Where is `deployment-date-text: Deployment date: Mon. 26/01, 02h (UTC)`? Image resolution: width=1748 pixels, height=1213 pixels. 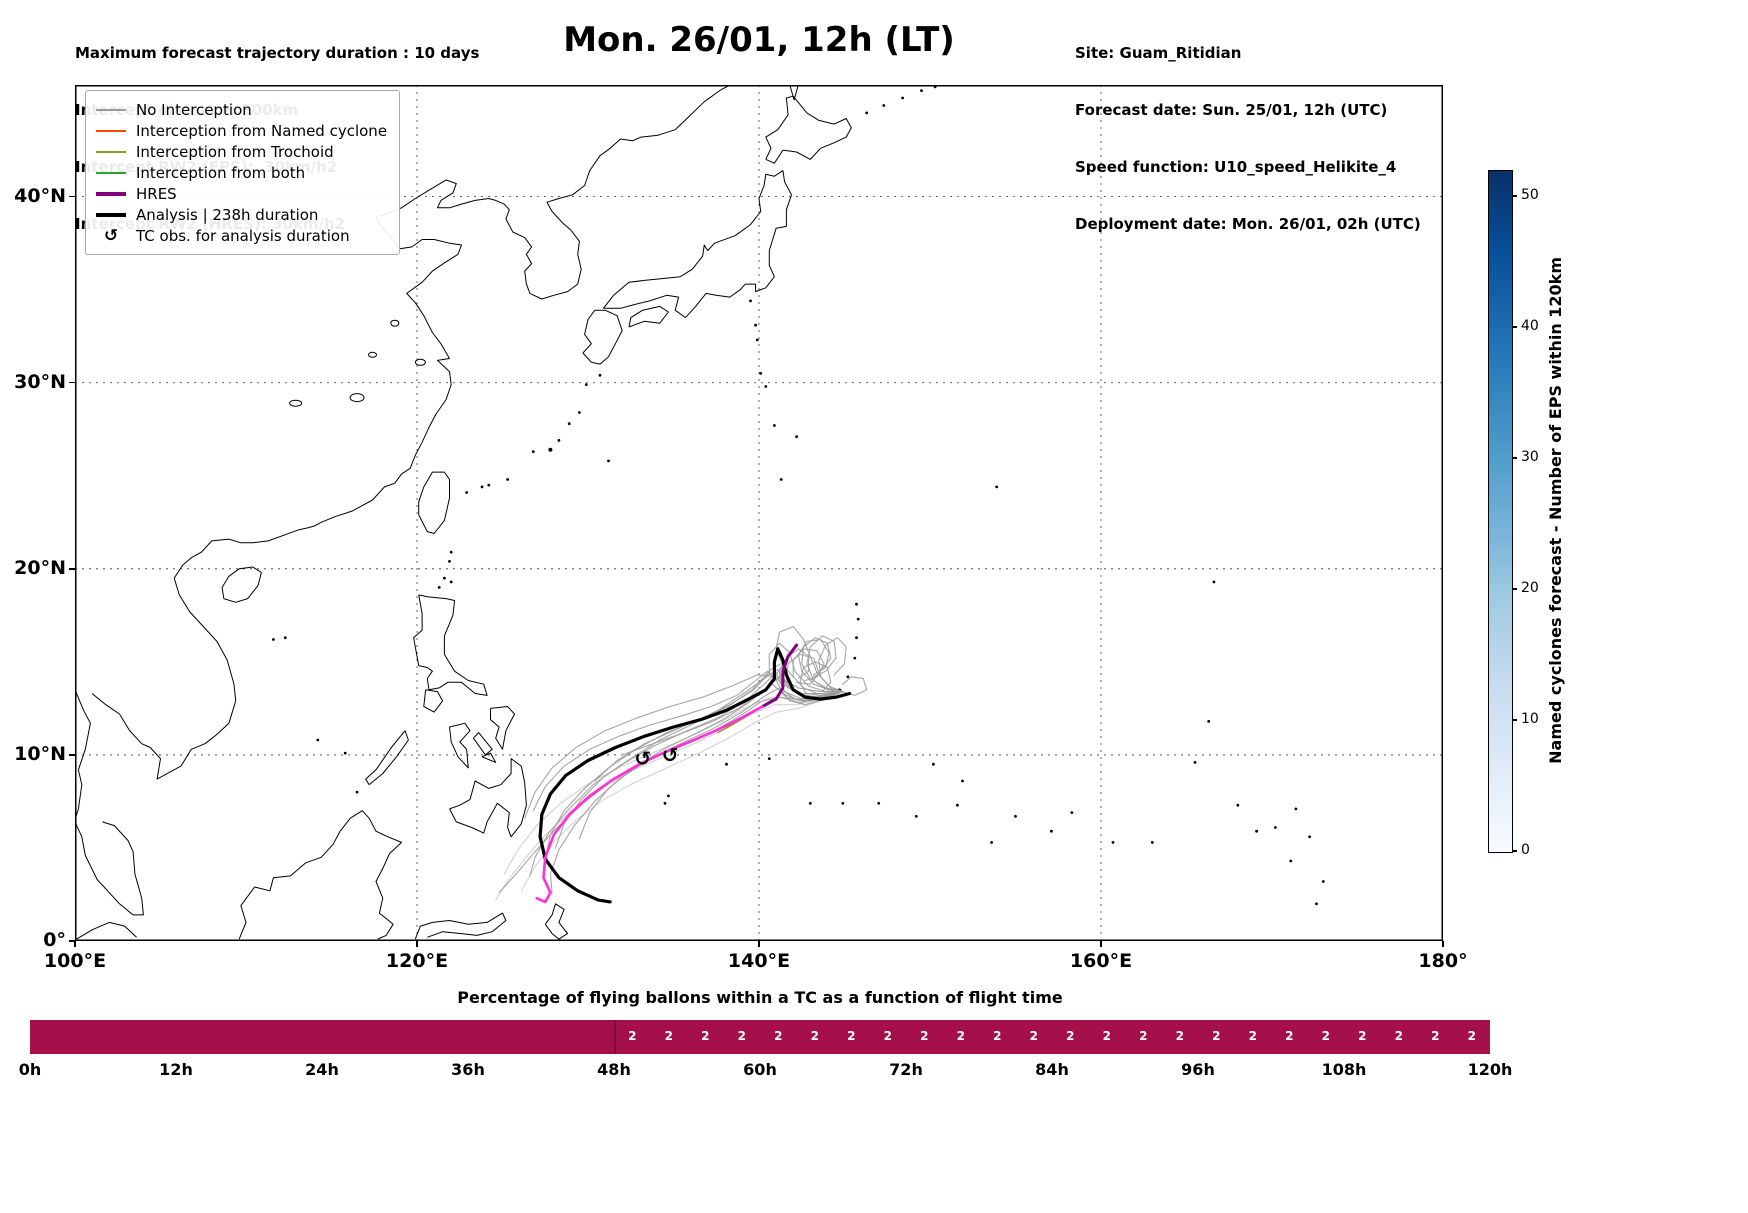
deployment-date-text: Deployment date: Mon. 26/01, 02h (UTC) is located at coordinates (1248, 224).